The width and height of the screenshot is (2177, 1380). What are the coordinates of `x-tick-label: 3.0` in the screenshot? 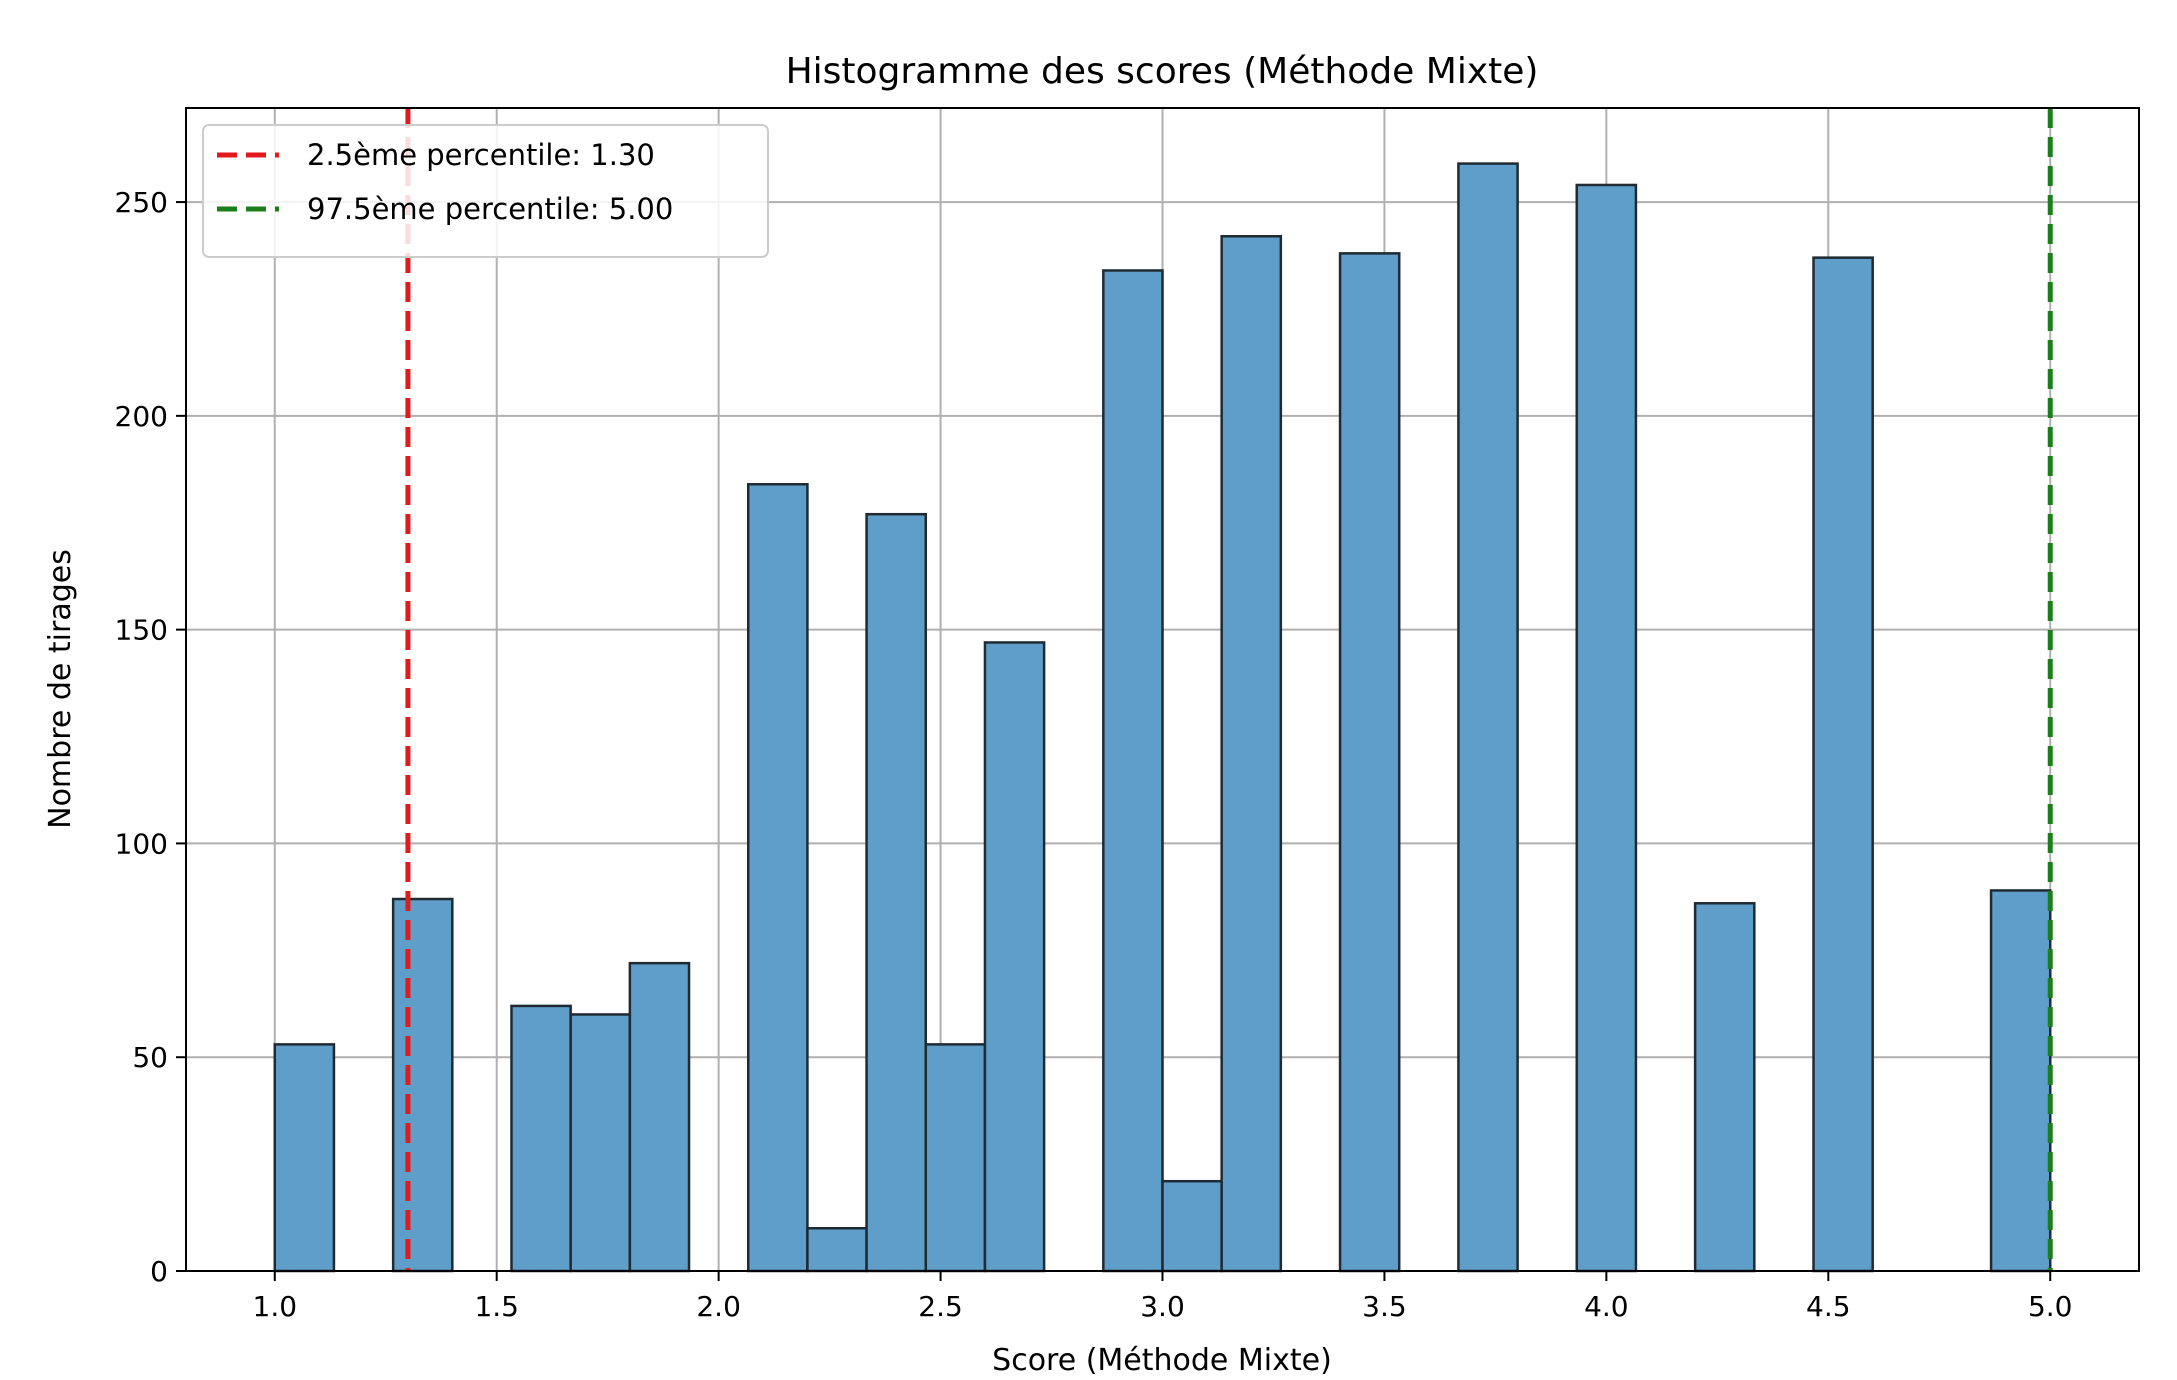 It's located at (1162, 1306).